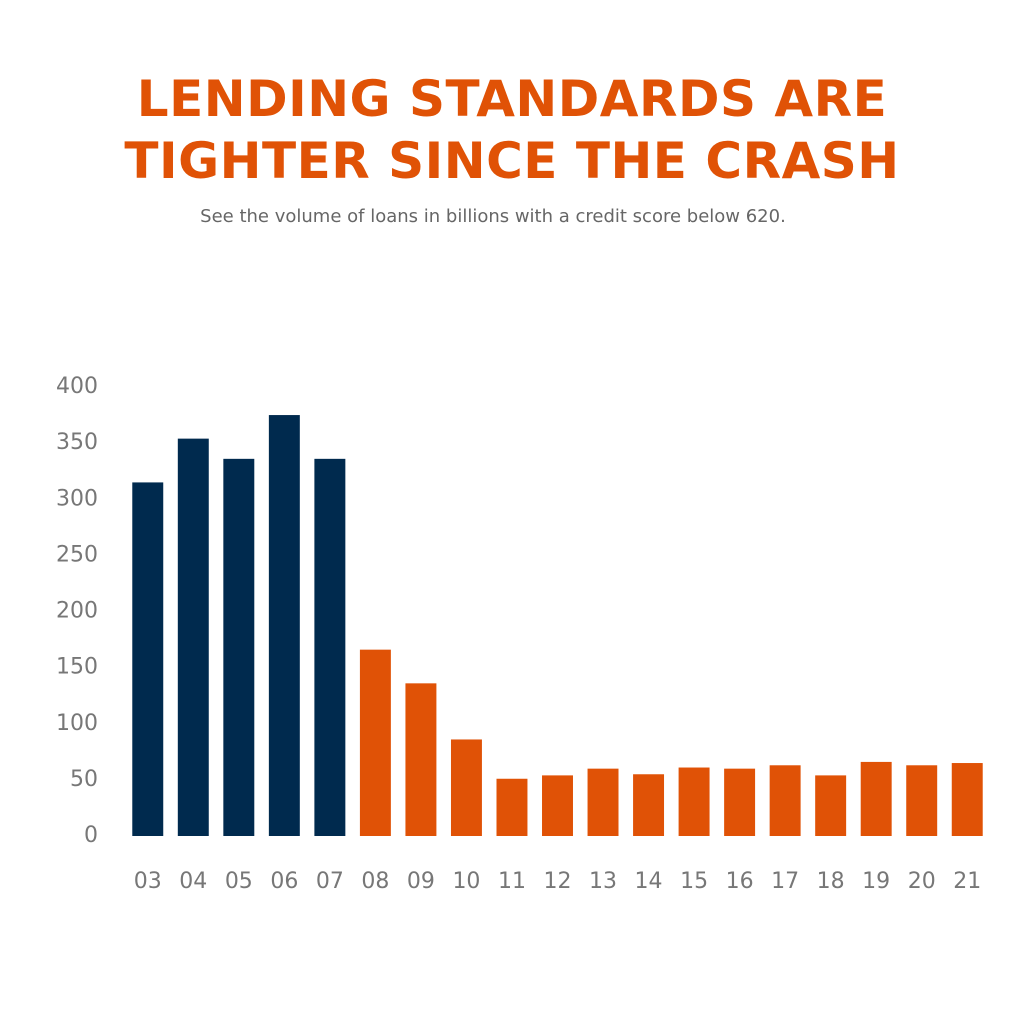  What do you see at coordinates (330, 881) in the screenshot?
I see `x-tick-label: 07` at bounding box center [330, 881].